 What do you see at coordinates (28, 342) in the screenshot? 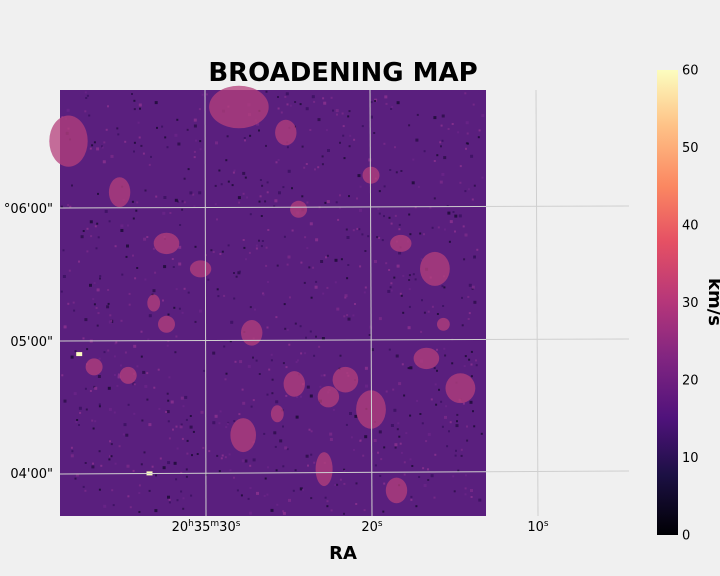
I see `y-tick-labels: 04'00" 05'00" °06'00"` at bounding box center [28, 342].